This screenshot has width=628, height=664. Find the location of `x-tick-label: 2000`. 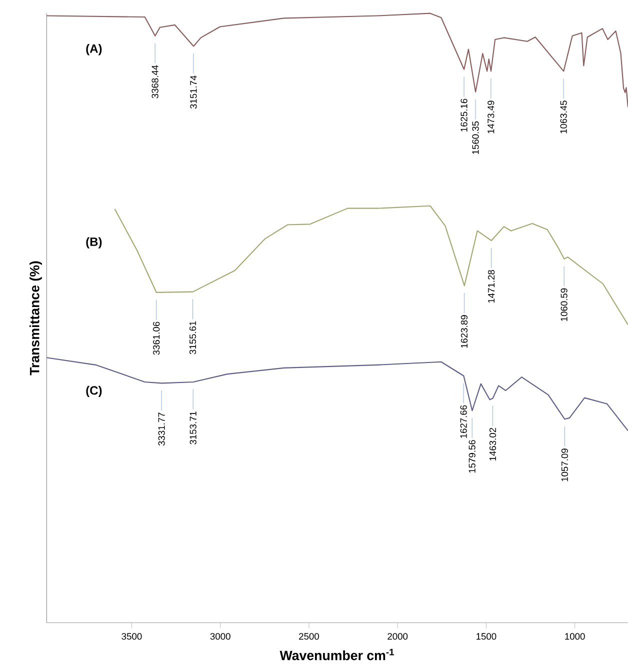

x-tick-label: 2000 is located at coordinates (398, 636).